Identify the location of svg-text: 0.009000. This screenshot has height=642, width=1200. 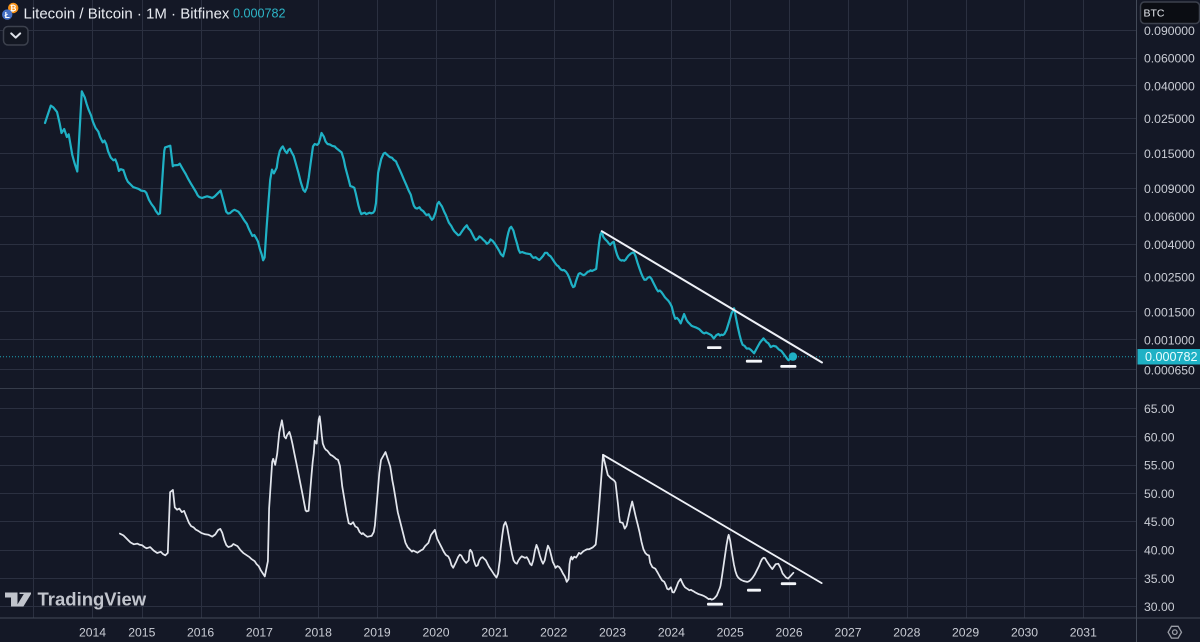
(1169, 189).